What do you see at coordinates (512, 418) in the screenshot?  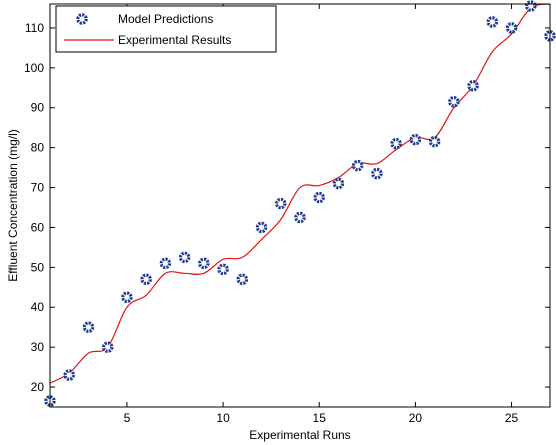 I see `x-tick-label: 25` at bounding box center [512, 418].